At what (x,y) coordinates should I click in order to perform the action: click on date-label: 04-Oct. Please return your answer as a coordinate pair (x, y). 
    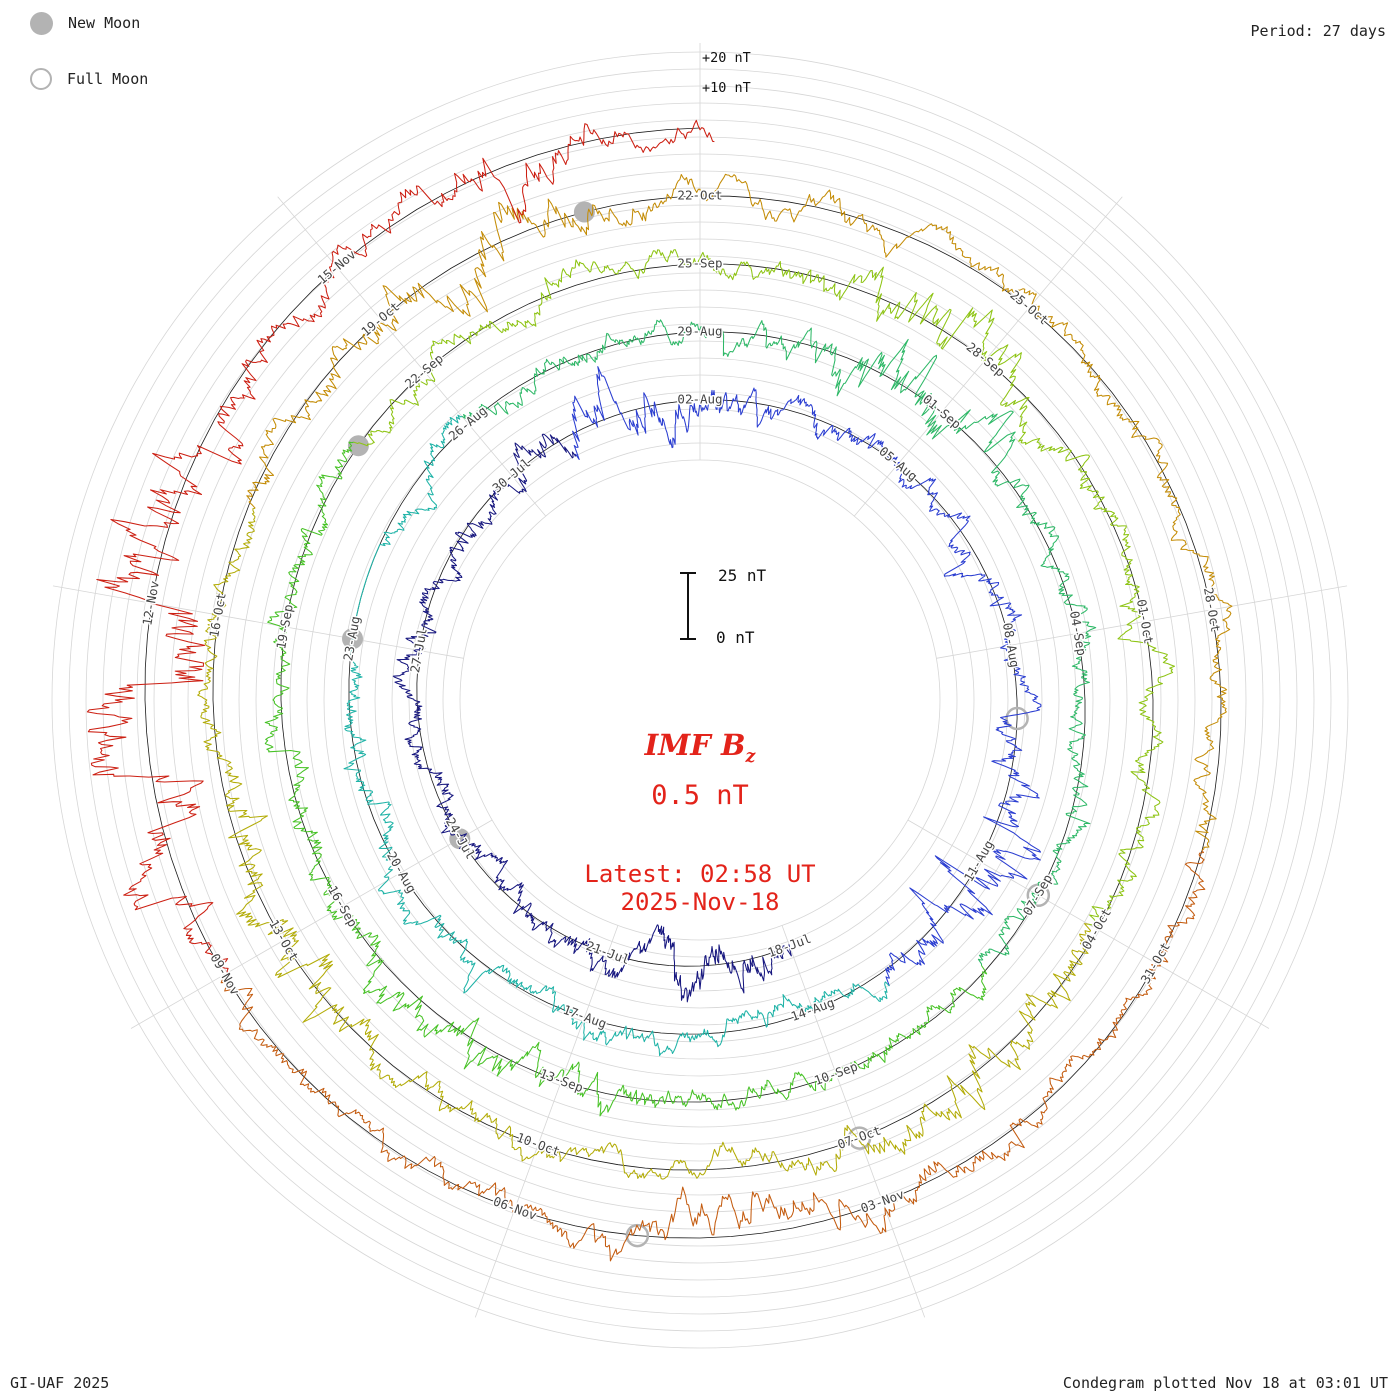
    Looking at the image, I should click on (1097, 928).